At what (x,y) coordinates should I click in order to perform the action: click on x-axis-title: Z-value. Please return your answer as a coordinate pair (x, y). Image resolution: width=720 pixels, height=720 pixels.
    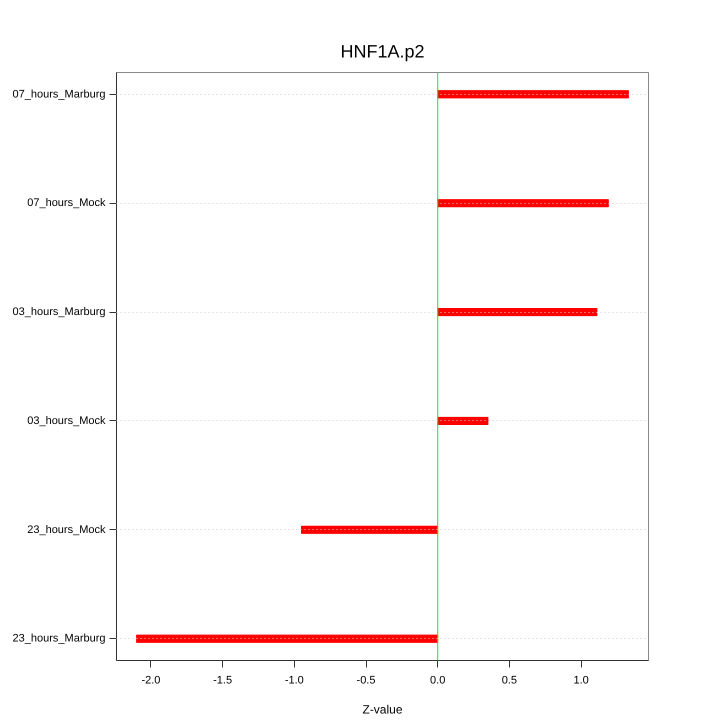
    Looking at the image, I should click on (382, 709).